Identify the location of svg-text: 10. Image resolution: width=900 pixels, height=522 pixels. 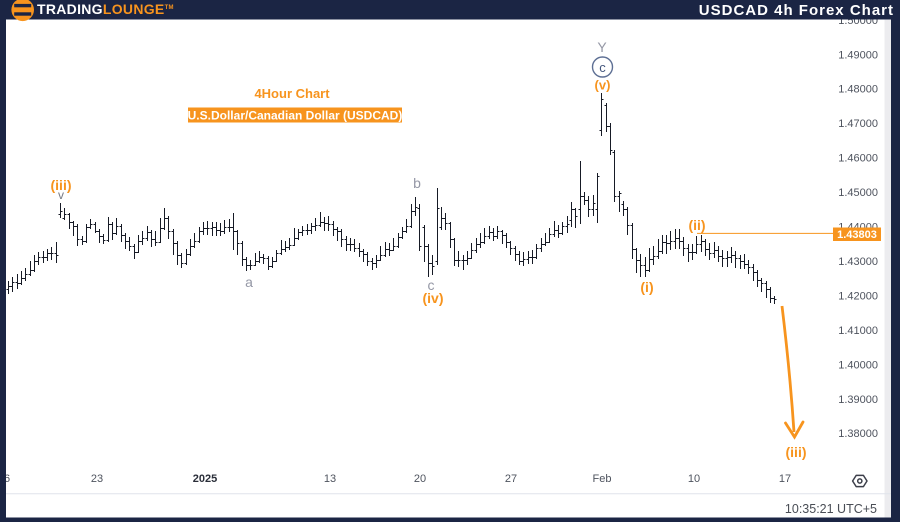
(694, 479).